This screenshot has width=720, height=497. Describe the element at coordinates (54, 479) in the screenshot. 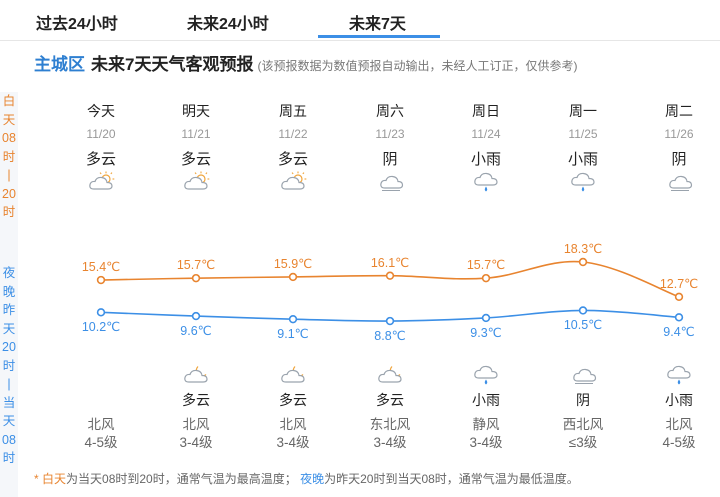

I see `footer-day-label: 白天` at that location.